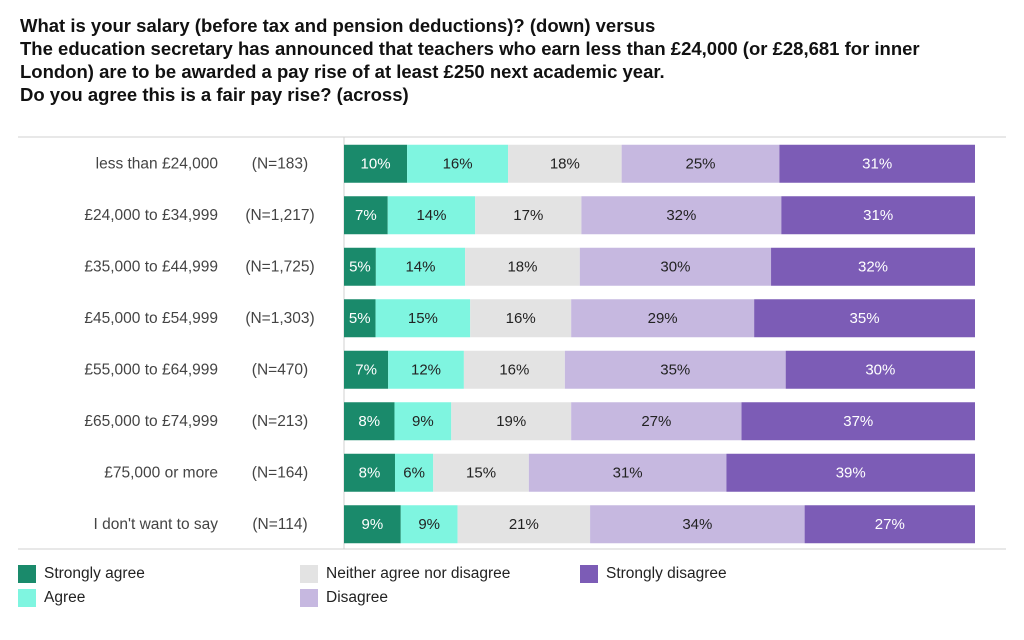 The height and width of the screenshot is (640, 1024). I want to click on sample-size-label: (N=164), so click(280, 472).